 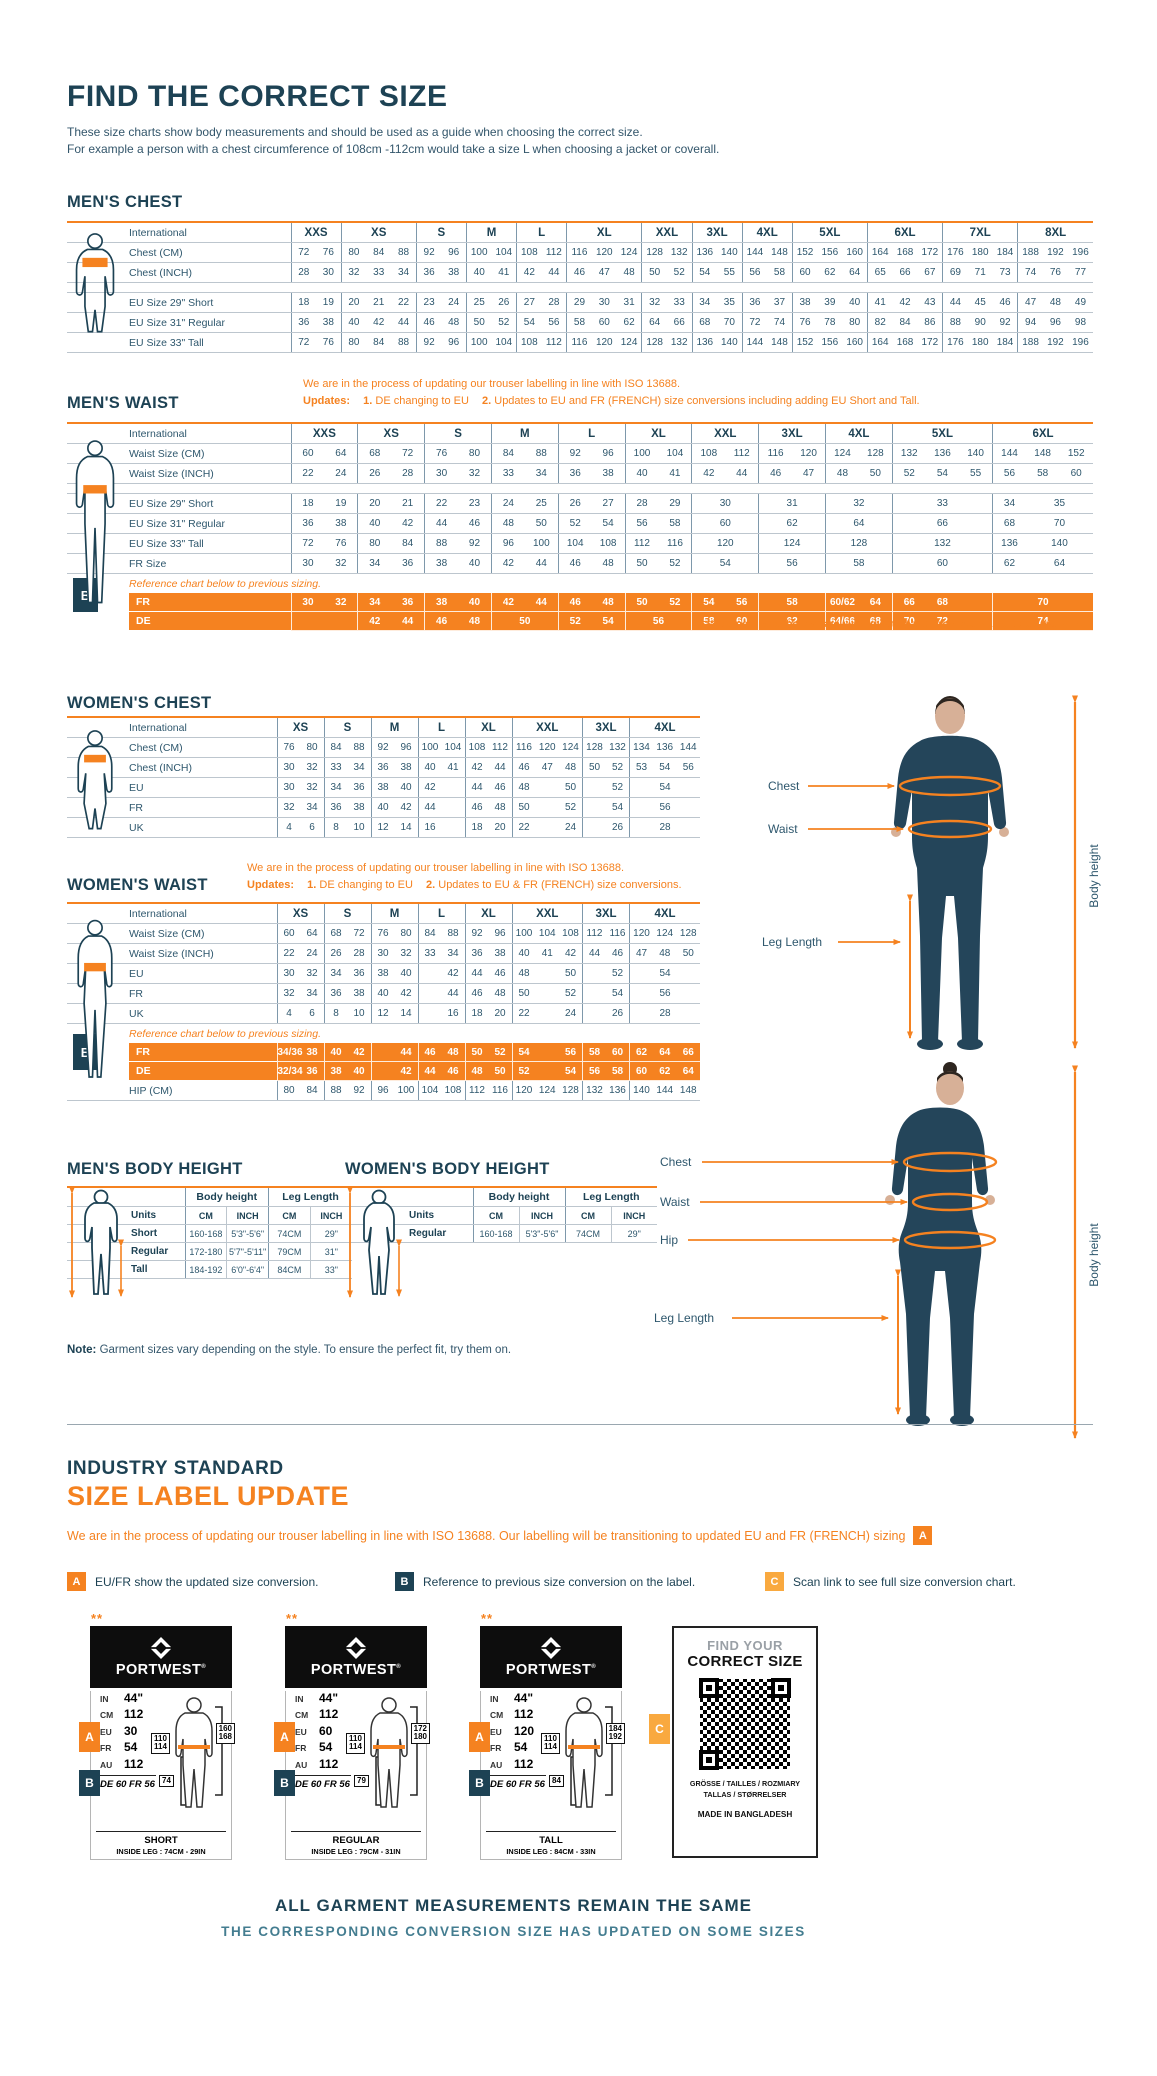 I want to click on size-column-header: S, so click(x=347, y=913).